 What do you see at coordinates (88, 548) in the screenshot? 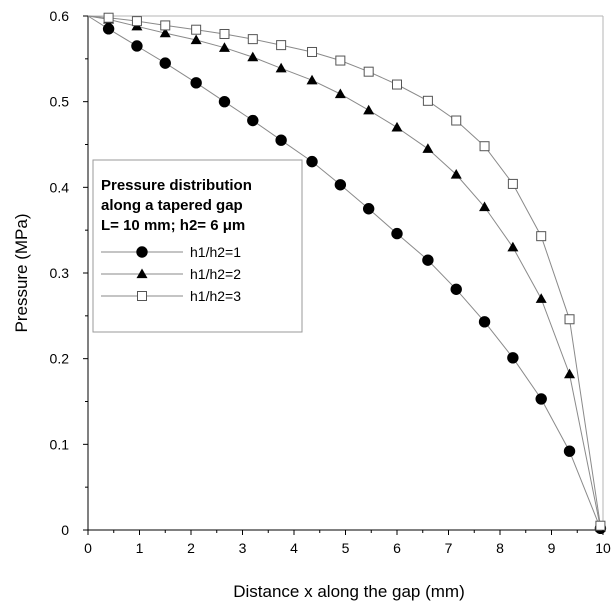
I see `x-tick-label: 0` at bounding box center [88, 548].